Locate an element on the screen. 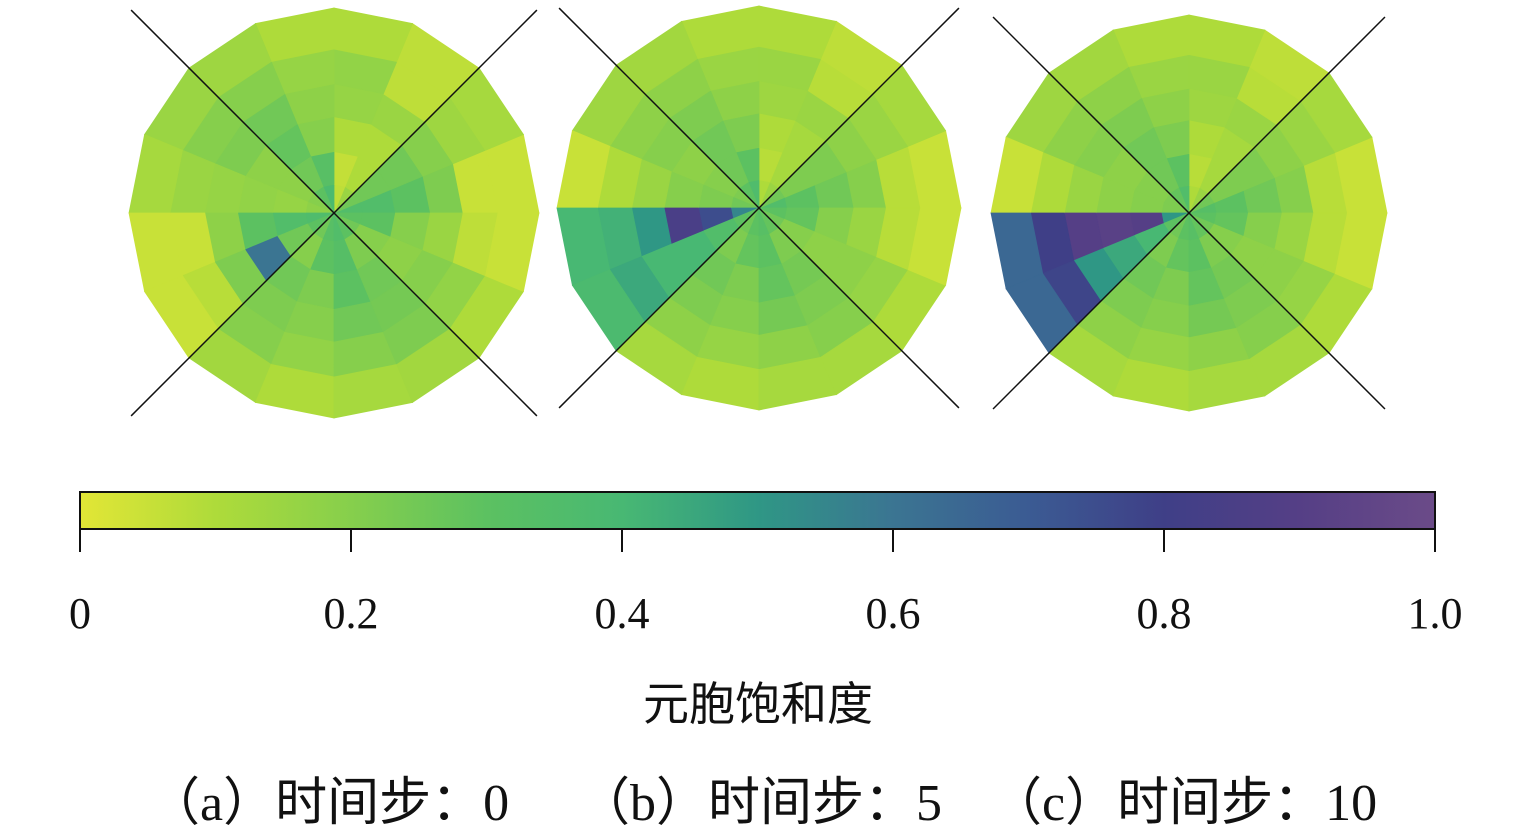 The image size is (1535, 835). colorbar-tick-label: 1.0 is located at coordinates (1435, 613).